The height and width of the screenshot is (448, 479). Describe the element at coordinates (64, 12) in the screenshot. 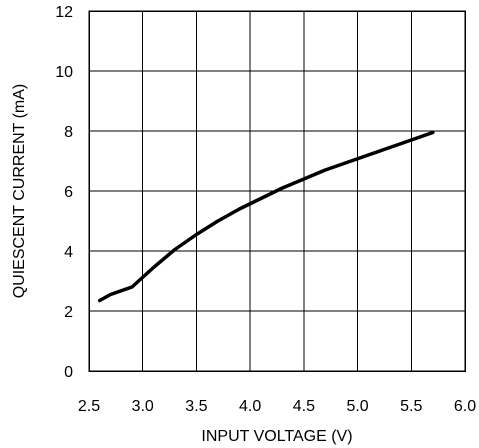

I see `y-tick-label: 12` at that location.